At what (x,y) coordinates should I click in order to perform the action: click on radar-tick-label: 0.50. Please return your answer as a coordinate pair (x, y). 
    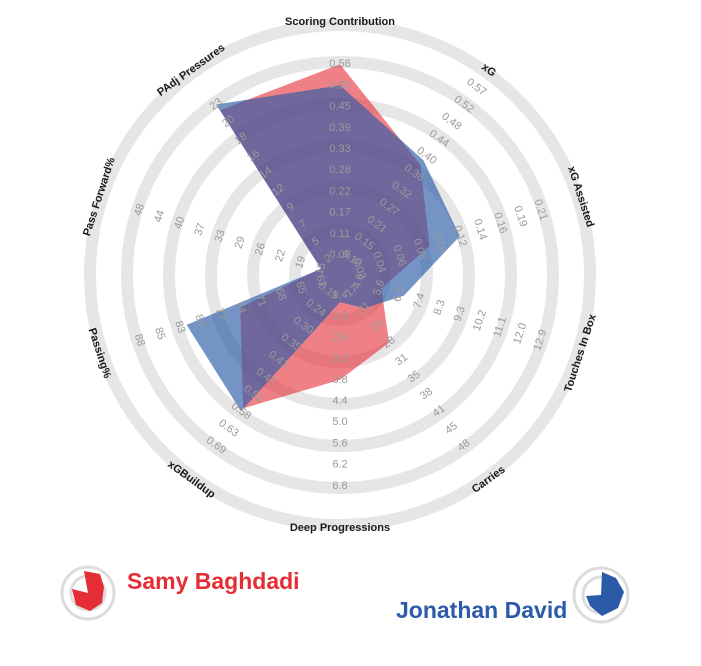
    Looking at the image, I should click on (339, 85).